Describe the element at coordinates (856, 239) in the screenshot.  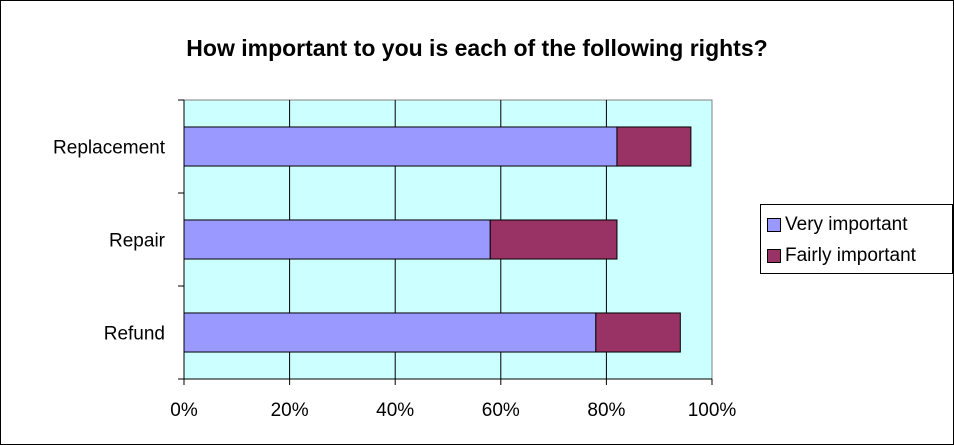
I see `chart-legend: Very important Fairly important` at that location.